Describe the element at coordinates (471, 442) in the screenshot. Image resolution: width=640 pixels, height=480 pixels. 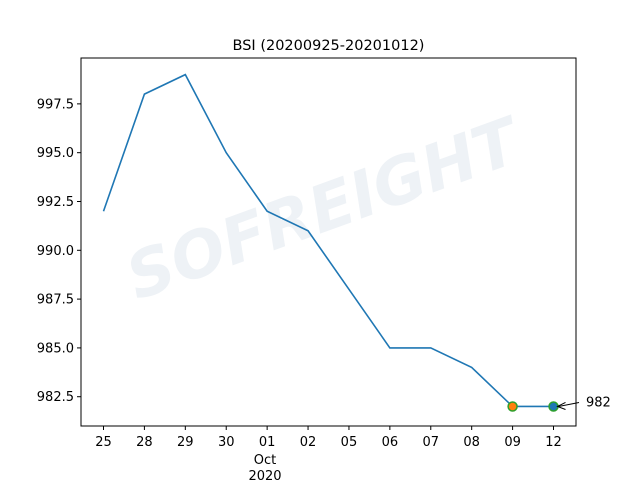
I see `x-tick-label: 08` at that location.